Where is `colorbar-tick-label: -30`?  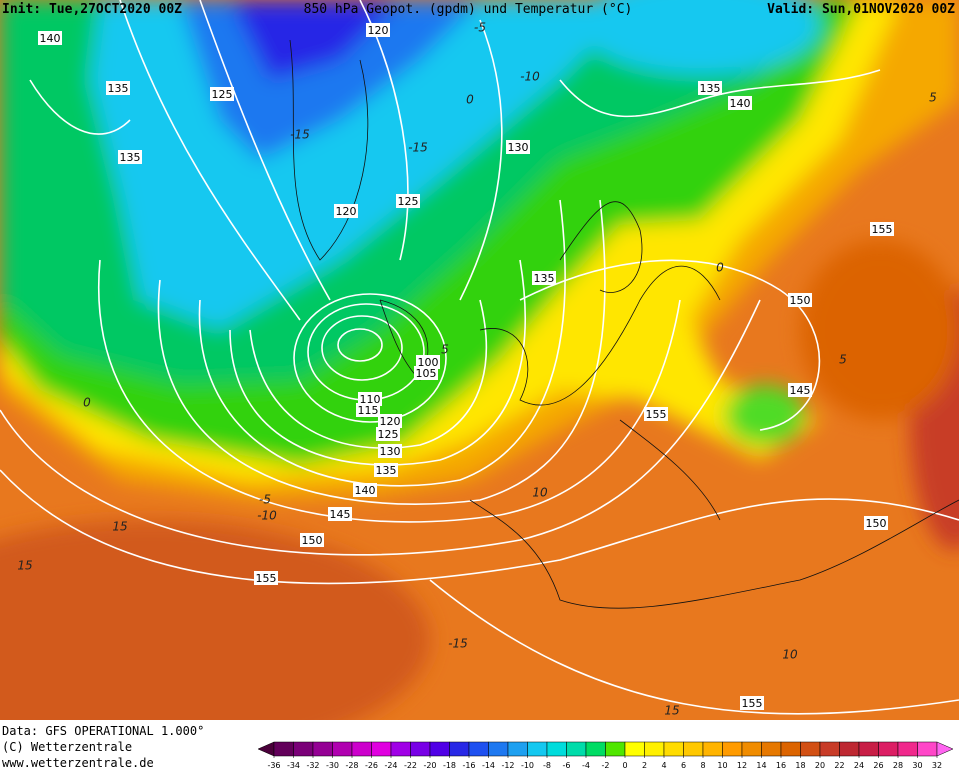
colorbar-tick-label: -30 is located at coordinates (332, 765).